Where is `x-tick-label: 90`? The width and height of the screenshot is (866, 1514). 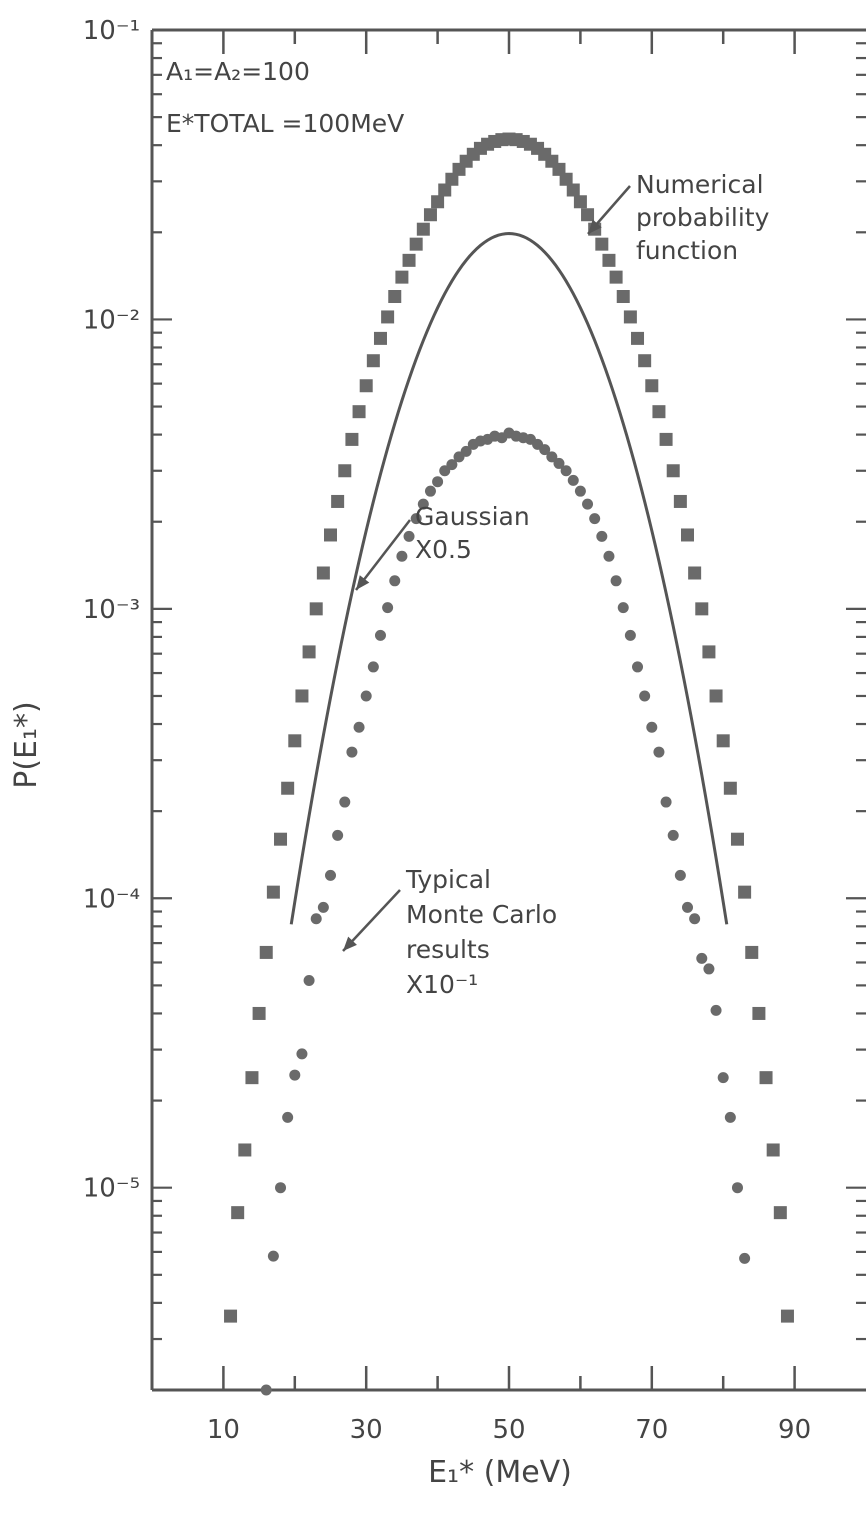 x-tick-label: 90 is located at coordinates (794, 1430).